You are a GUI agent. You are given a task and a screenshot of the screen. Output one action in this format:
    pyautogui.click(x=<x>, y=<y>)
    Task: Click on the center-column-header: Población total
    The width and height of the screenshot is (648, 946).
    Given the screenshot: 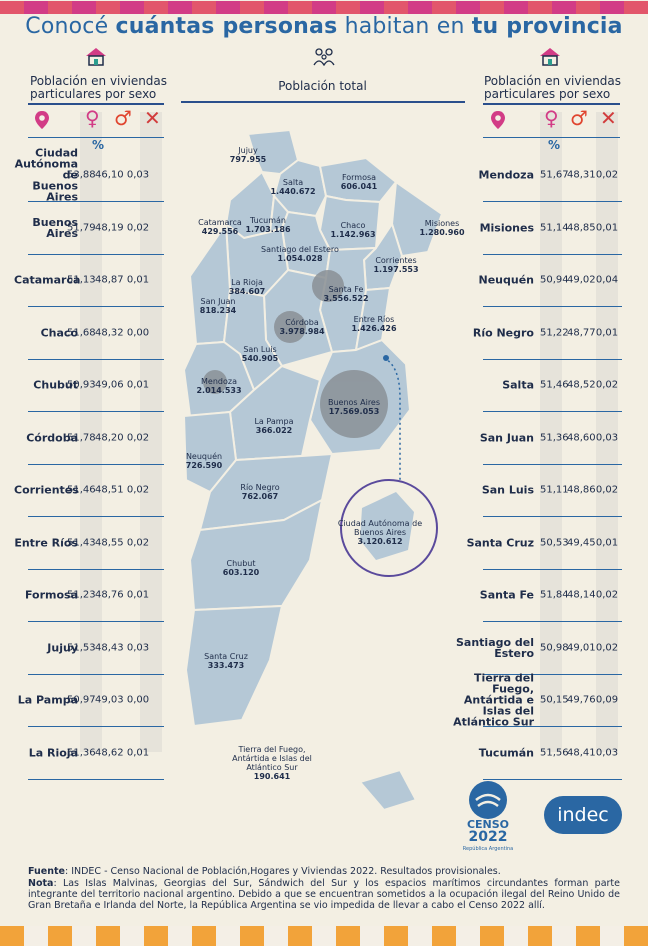 What is the action you would take?
    pyautogui.click(x=322, y=86)
    